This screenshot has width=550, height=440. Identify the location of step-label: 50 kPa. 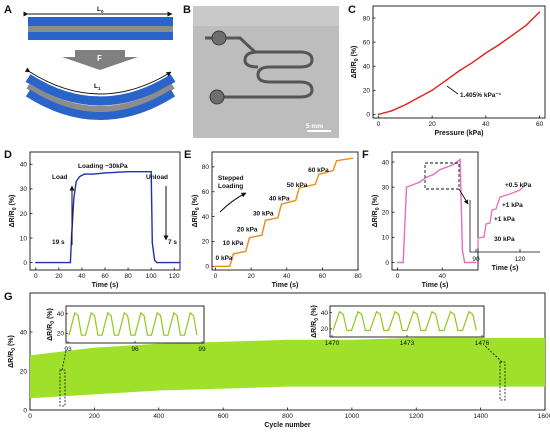
(297, 185).